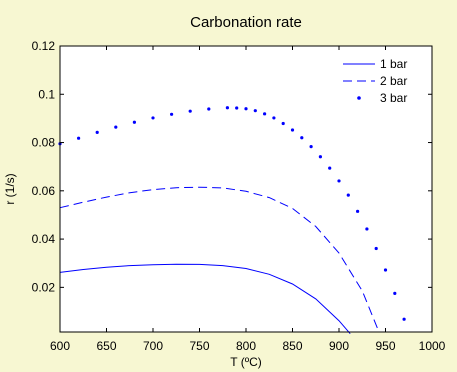 The width and height of the screenshot is (457, 372). I want to click on y-axis-label: r (1/s), so click(10, 188).